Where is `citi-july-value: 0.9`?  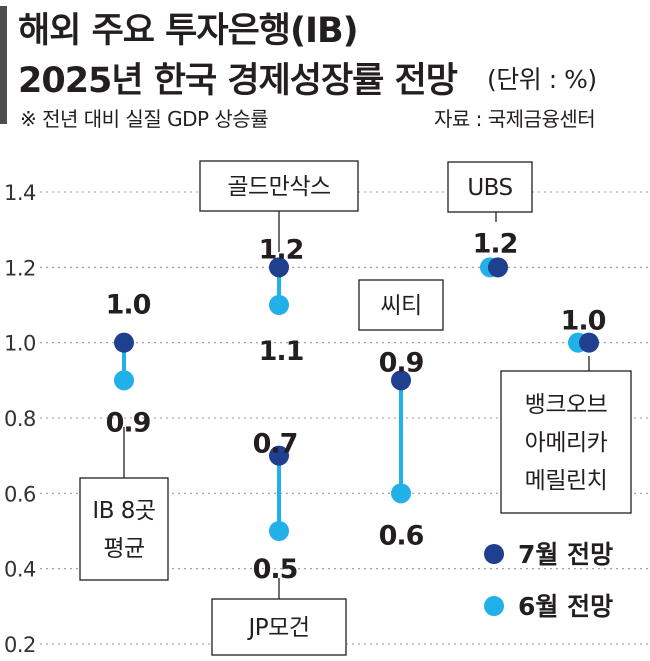 citi-july-value: 0.9 is located at coordinates (401, 362).